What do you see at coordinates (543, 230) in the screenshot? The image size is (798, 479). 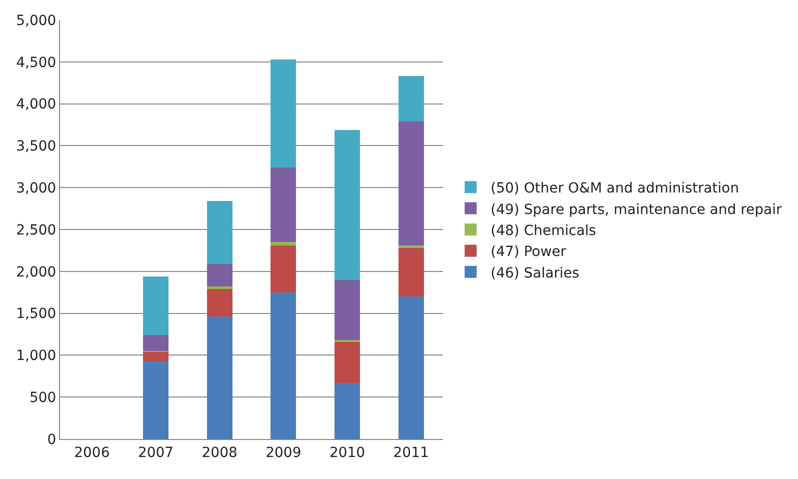 I see `legend-label: (48) Chemicals` at bounding box center [543, 230].